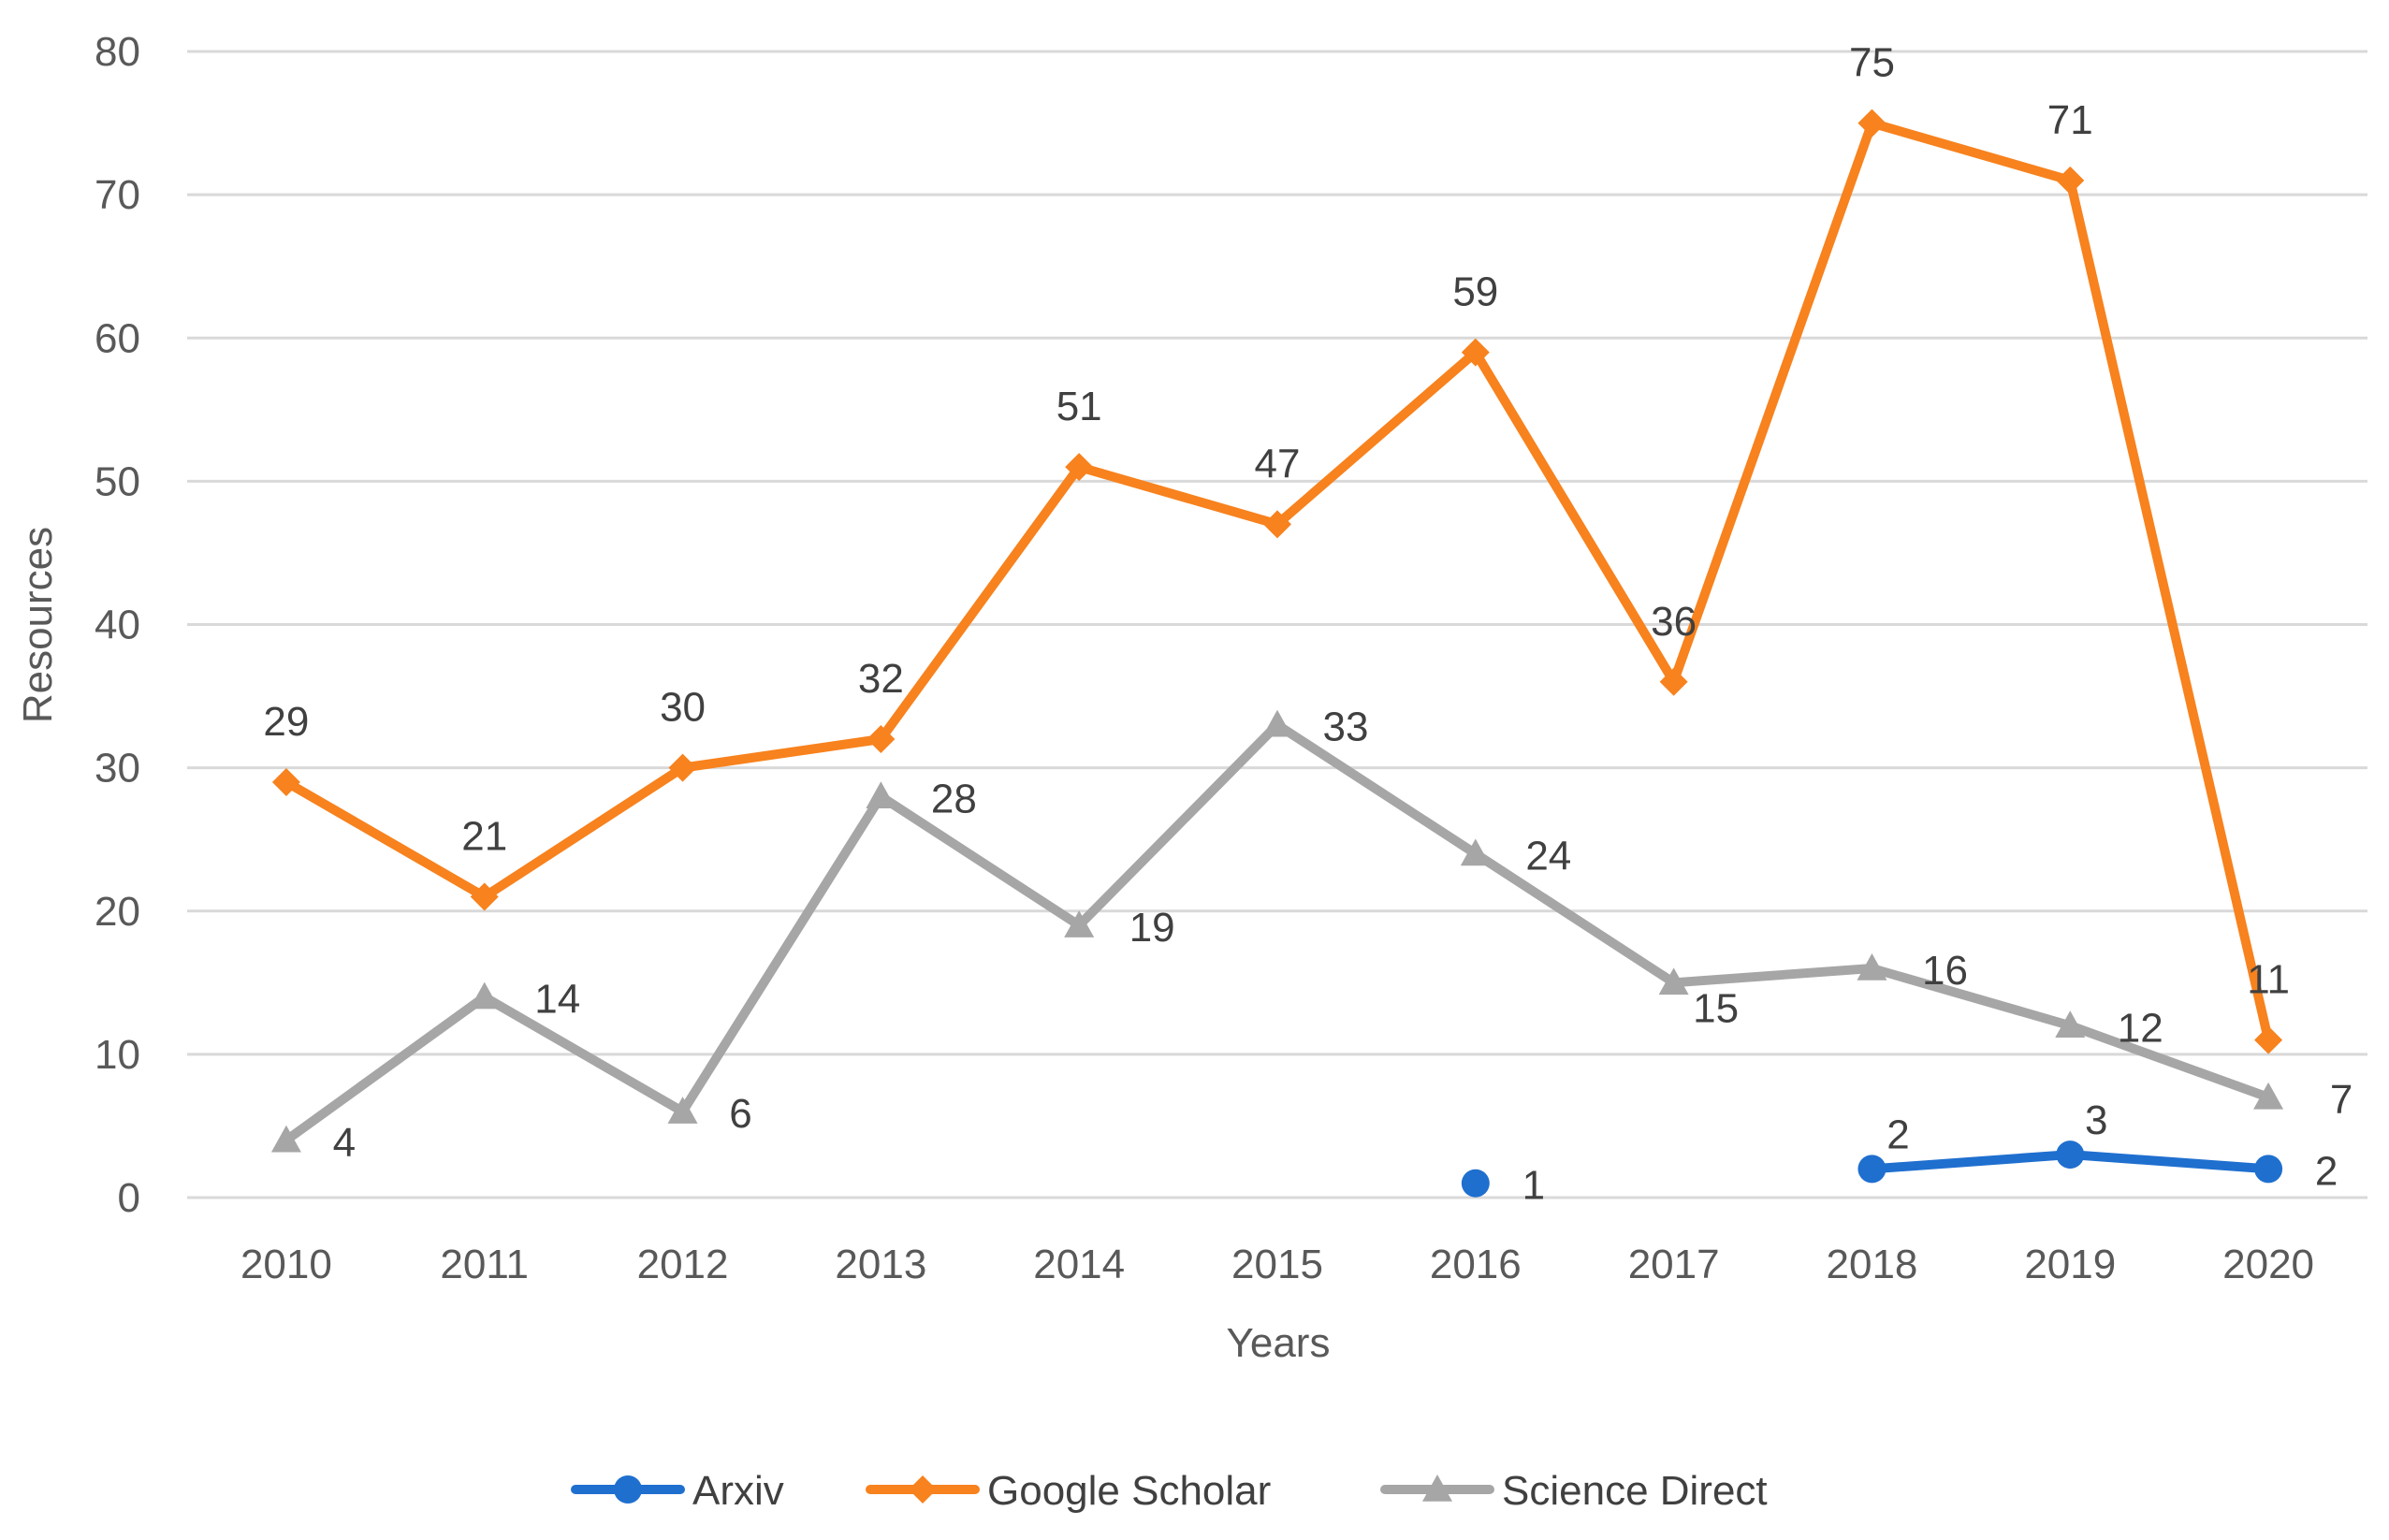  I want to click on y-axis-ticks: 0 10 20 30 40 50 60 70 80, so click(118, 625).